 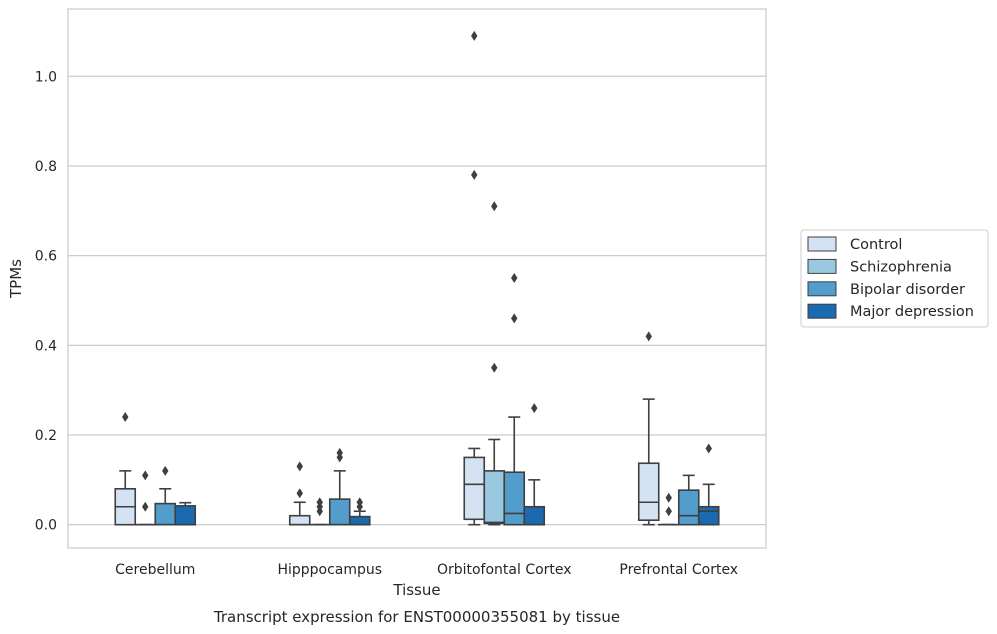 I want to click on x-tick-label: Prefrontal Cortex, so click(x=678, y=570).